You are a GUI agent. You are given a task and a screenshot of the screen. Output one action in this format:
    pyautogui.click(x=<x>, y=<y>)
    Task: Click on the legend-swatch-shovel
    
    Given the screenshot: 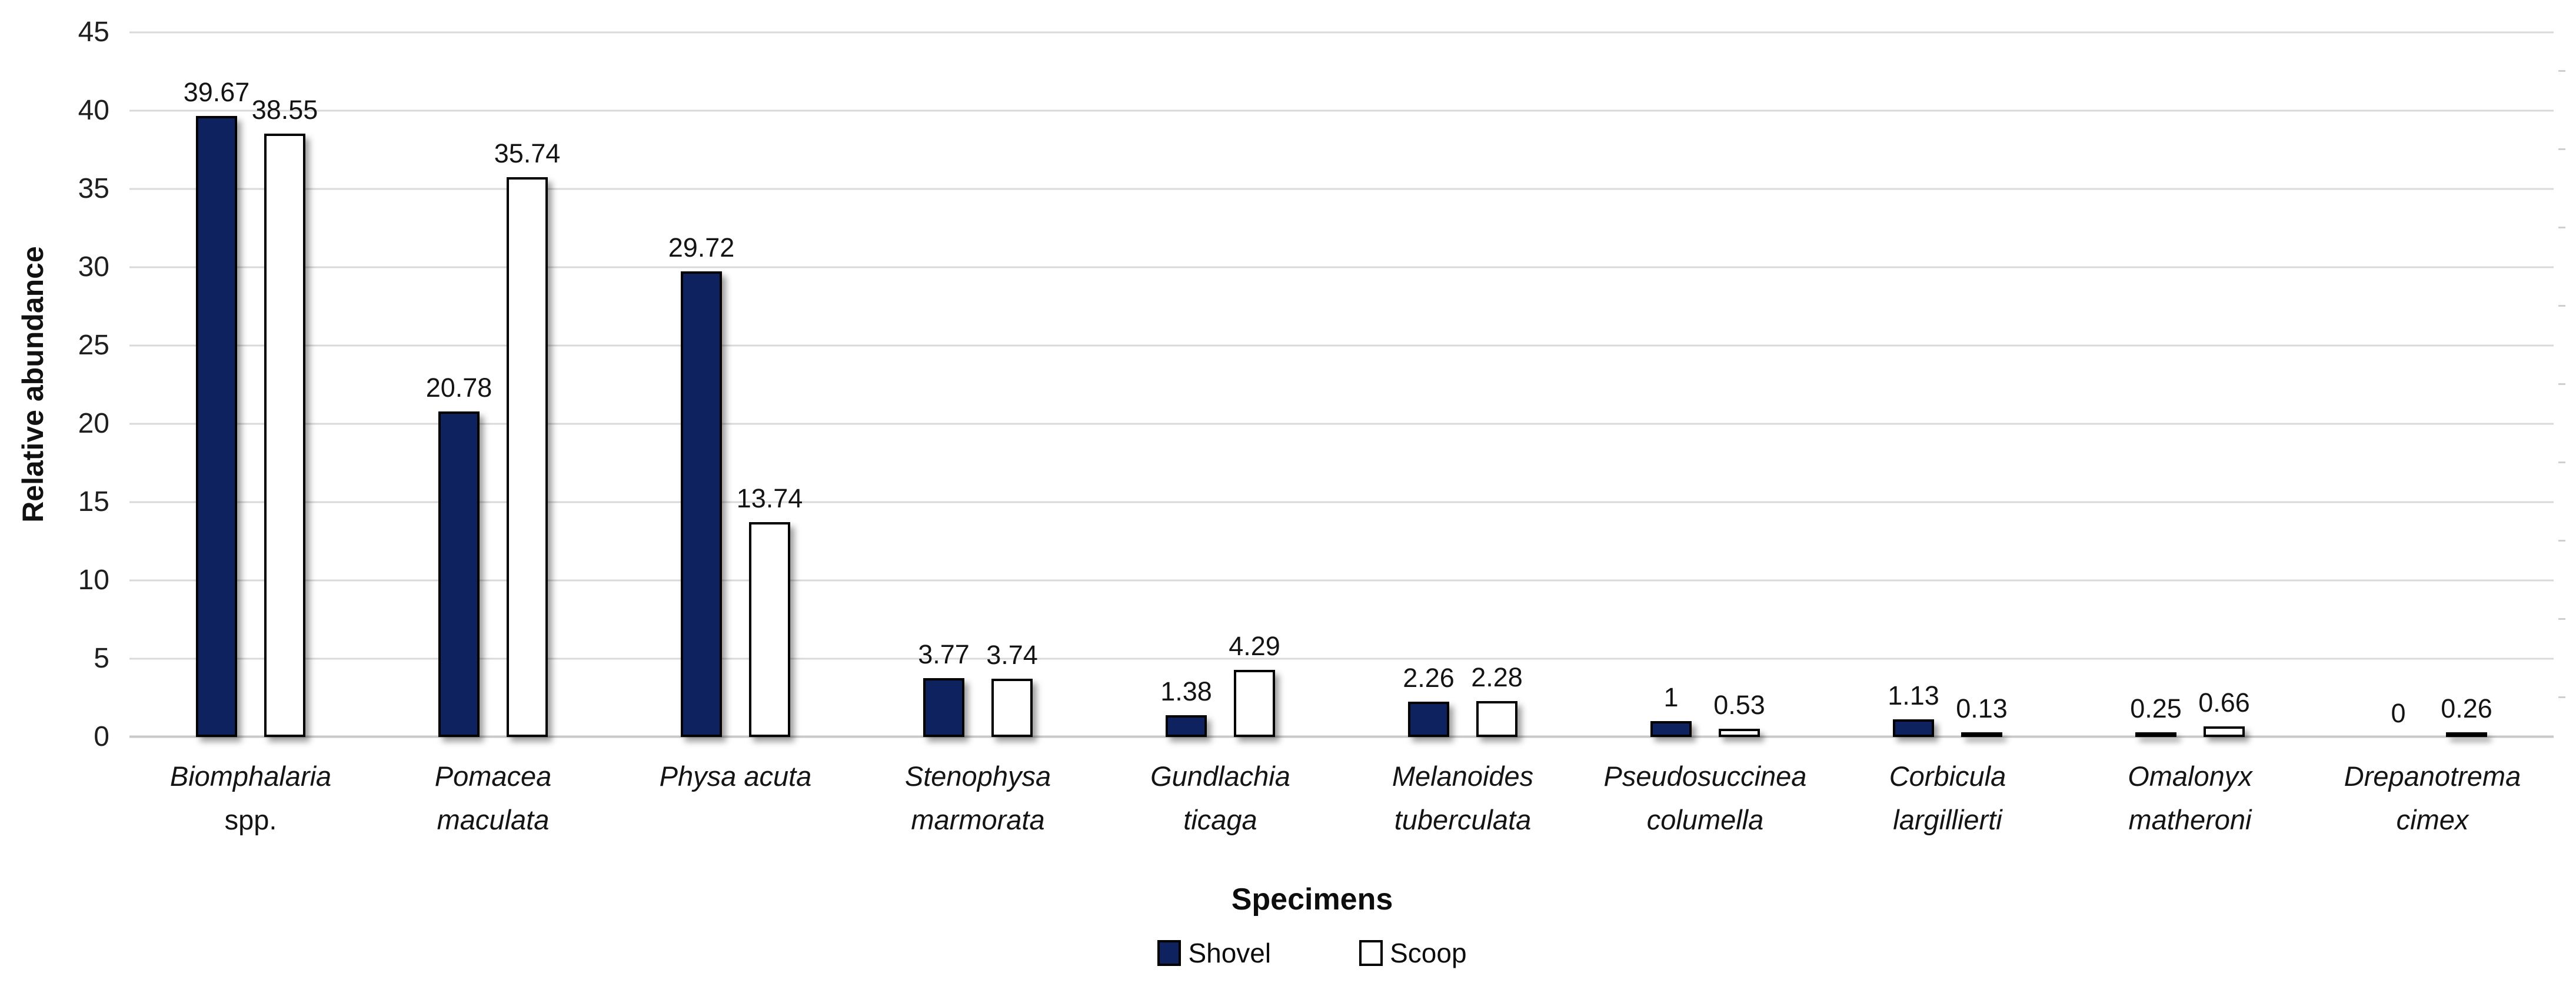 What is the action you would take?
    pyautogui.click(x=1169, y=953)
    